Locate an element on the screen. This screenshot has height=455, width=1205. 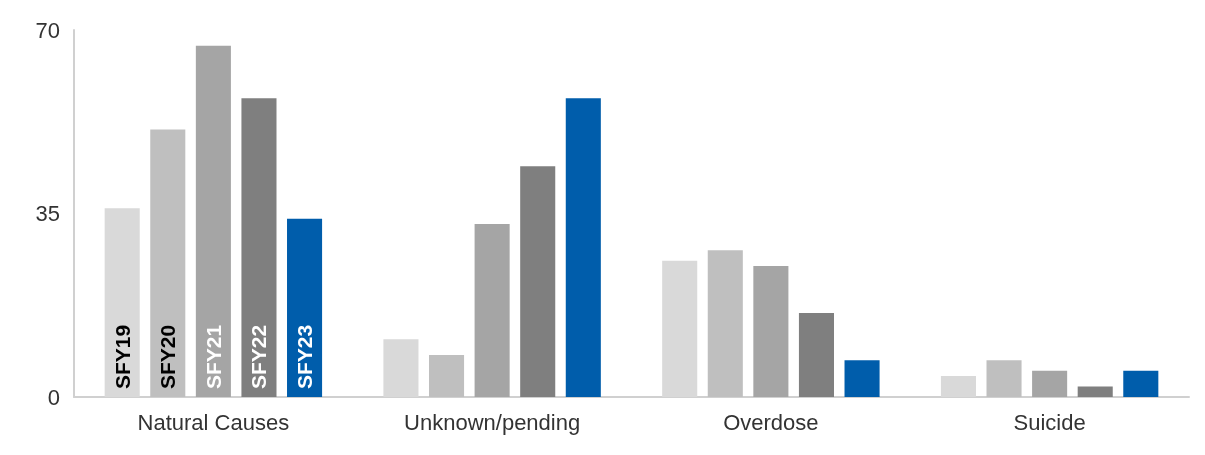
x-tick-label: Unknown/pending is located at coordinates (492, 422).